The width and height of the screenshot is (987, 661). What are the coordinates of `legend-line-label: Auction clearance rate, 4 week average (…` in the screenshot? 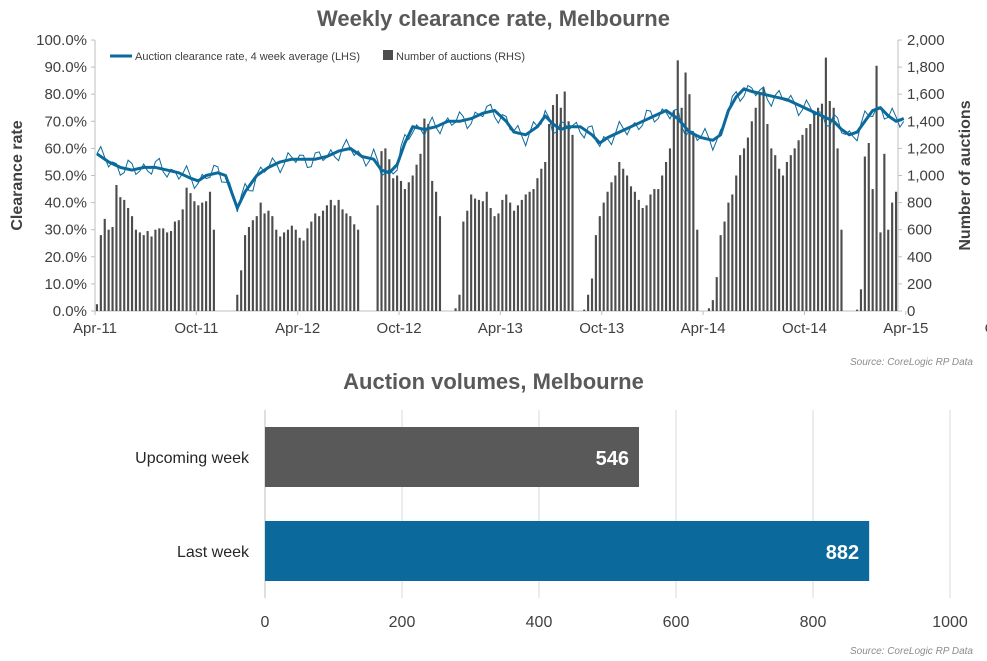 It's located at (247, 57).